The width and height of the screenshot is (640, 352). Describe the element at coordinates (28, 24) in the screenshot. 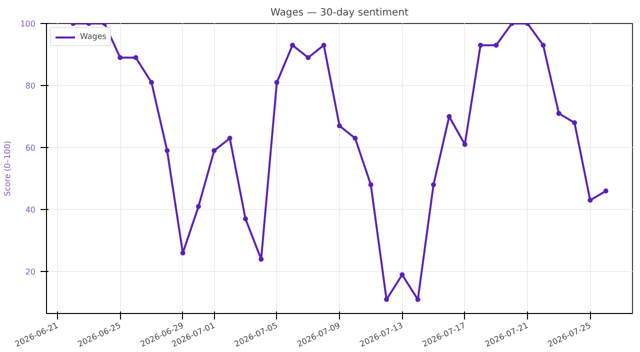

I see `y-tick-label: 100` at that location.